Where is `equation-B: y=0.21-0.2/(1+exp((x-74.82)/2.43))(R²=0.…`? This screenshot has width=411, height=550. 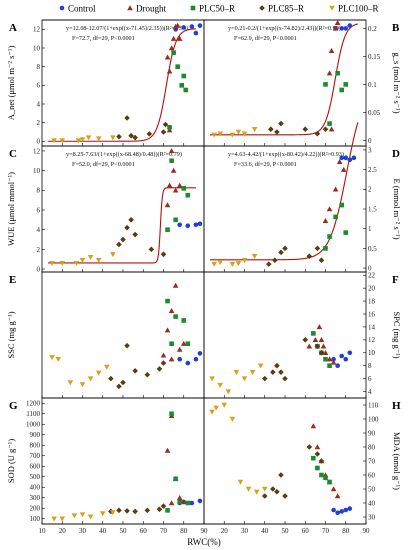 equation-B: y=0.21-0.2/(1+exp((x-74.82)/2.43))(R²=0.… is located at coordinates (284, 28).